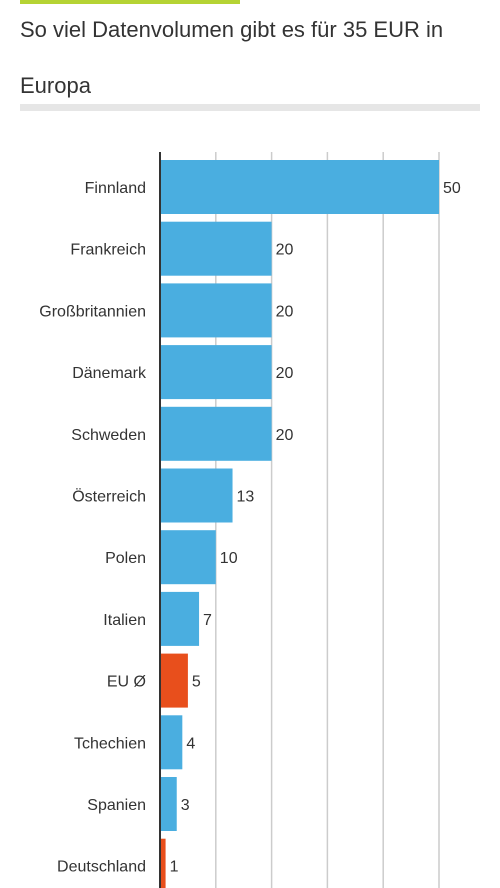 The height and width of the screenshot is (888, 500). I want to click on value-label-frankreich: 20, so click(285, 250).